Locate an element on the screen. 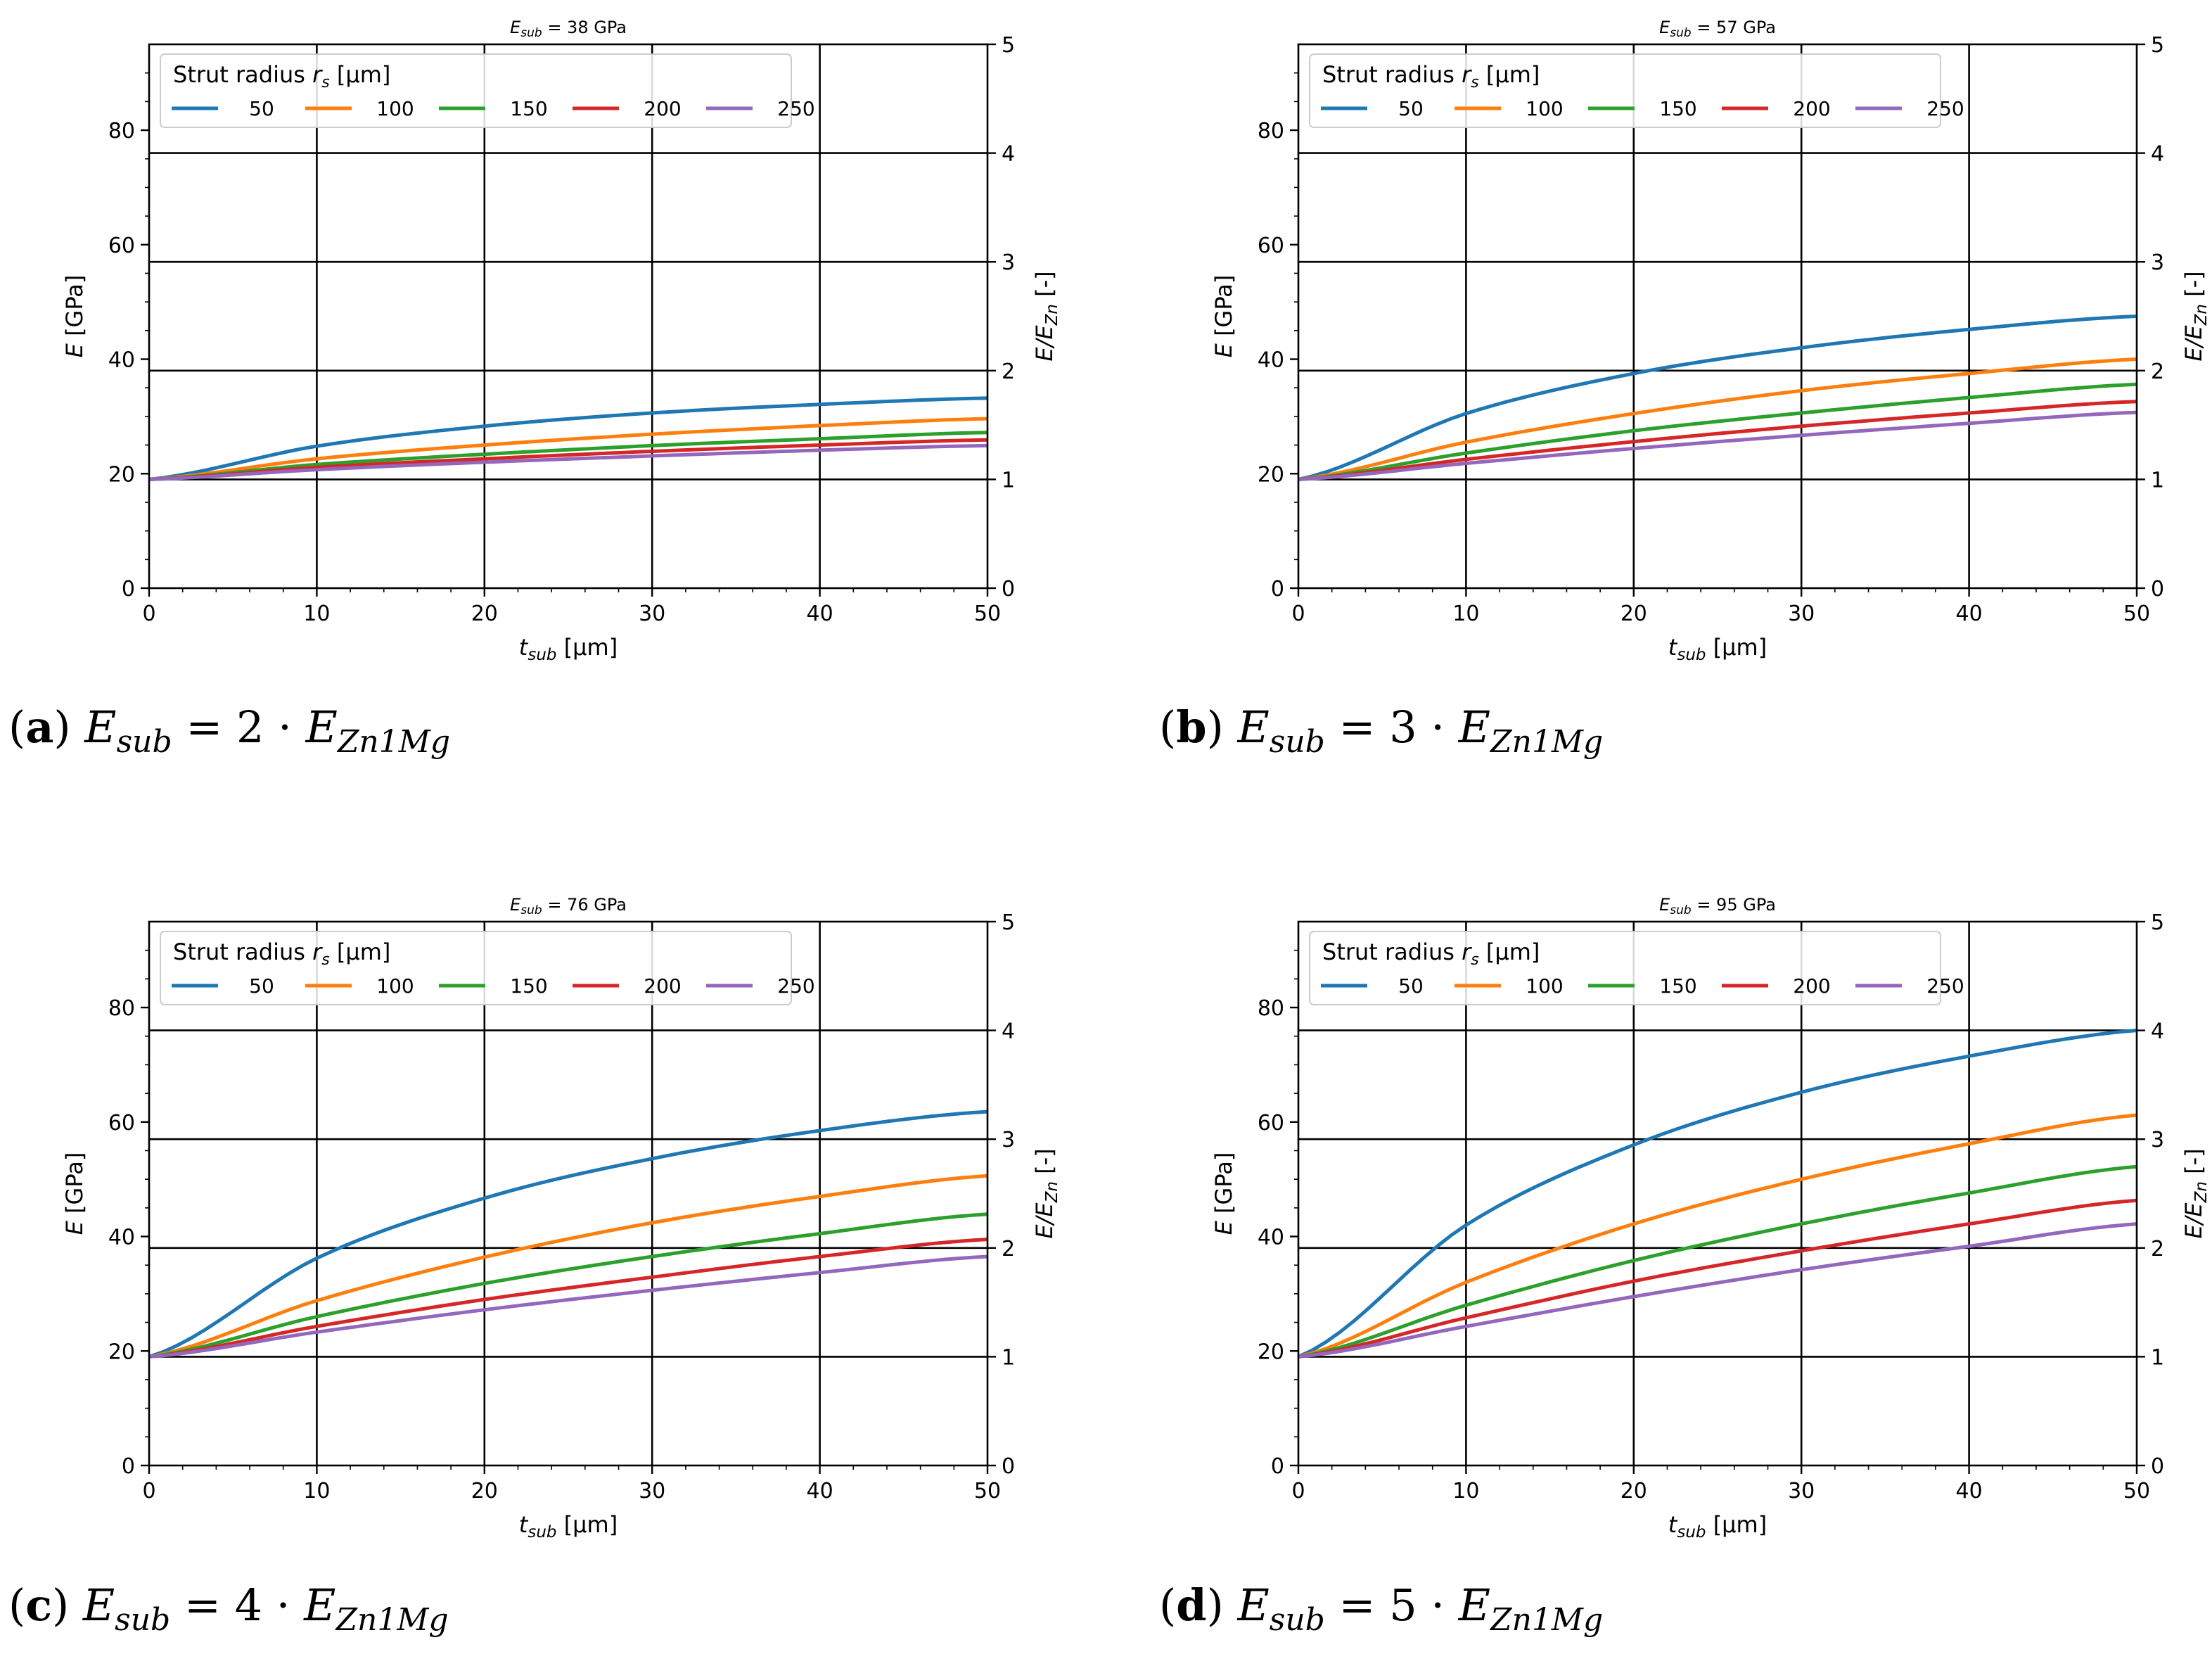  y-tick-label: 0 is located at coordinates (1277, 589).